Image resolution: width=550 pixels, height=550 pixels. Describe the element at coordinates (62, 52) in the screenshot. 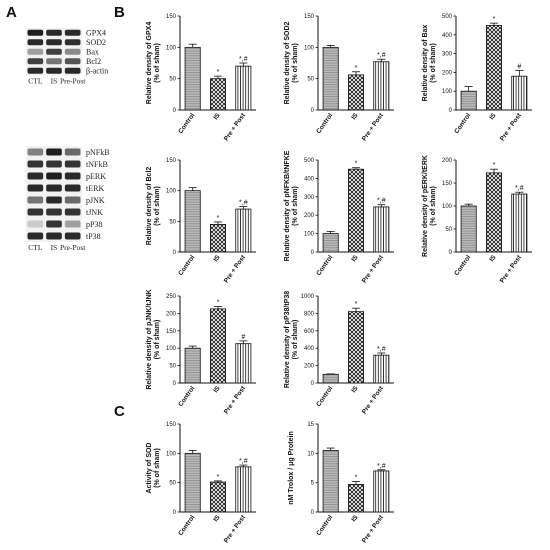

I see `blot-row: Bax` at that location.